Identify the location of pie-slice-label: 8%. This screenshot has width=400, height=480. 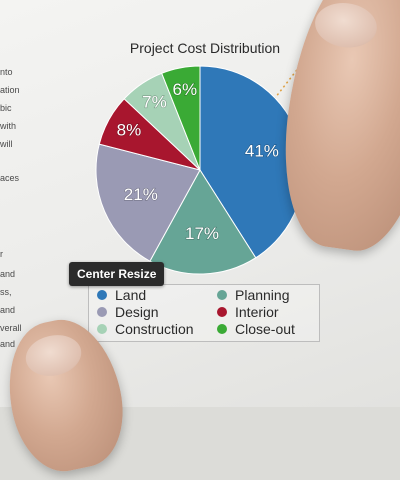
(129, 129).